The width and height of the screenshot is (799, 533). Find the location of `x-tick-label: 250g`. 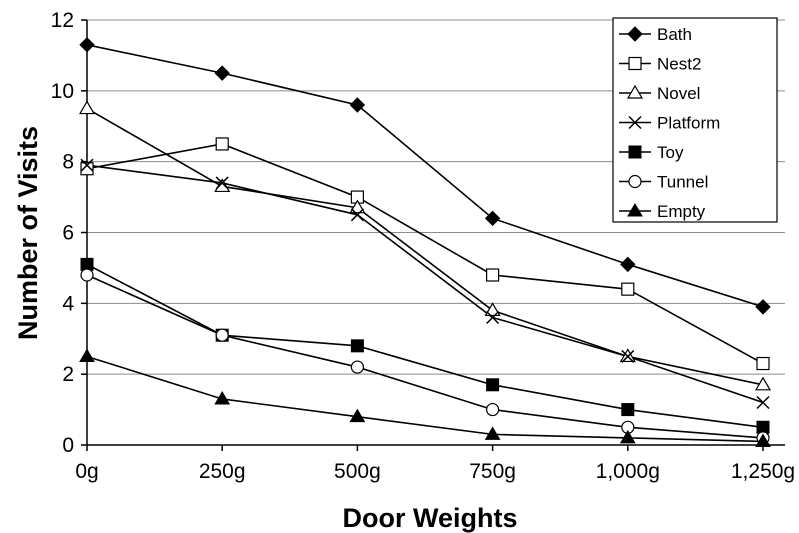

x-tick-label: 250g is located at coordinates (222, 471).